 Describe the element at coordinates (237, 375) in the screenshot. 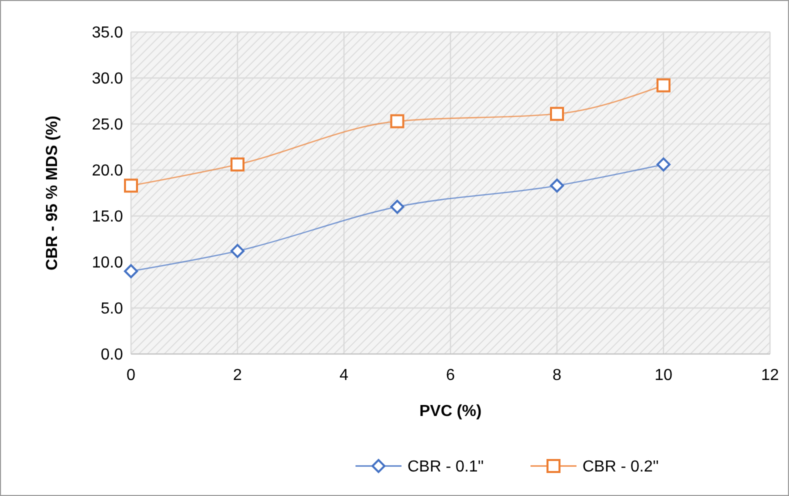

I see `x-tick-label: 2` at that location.